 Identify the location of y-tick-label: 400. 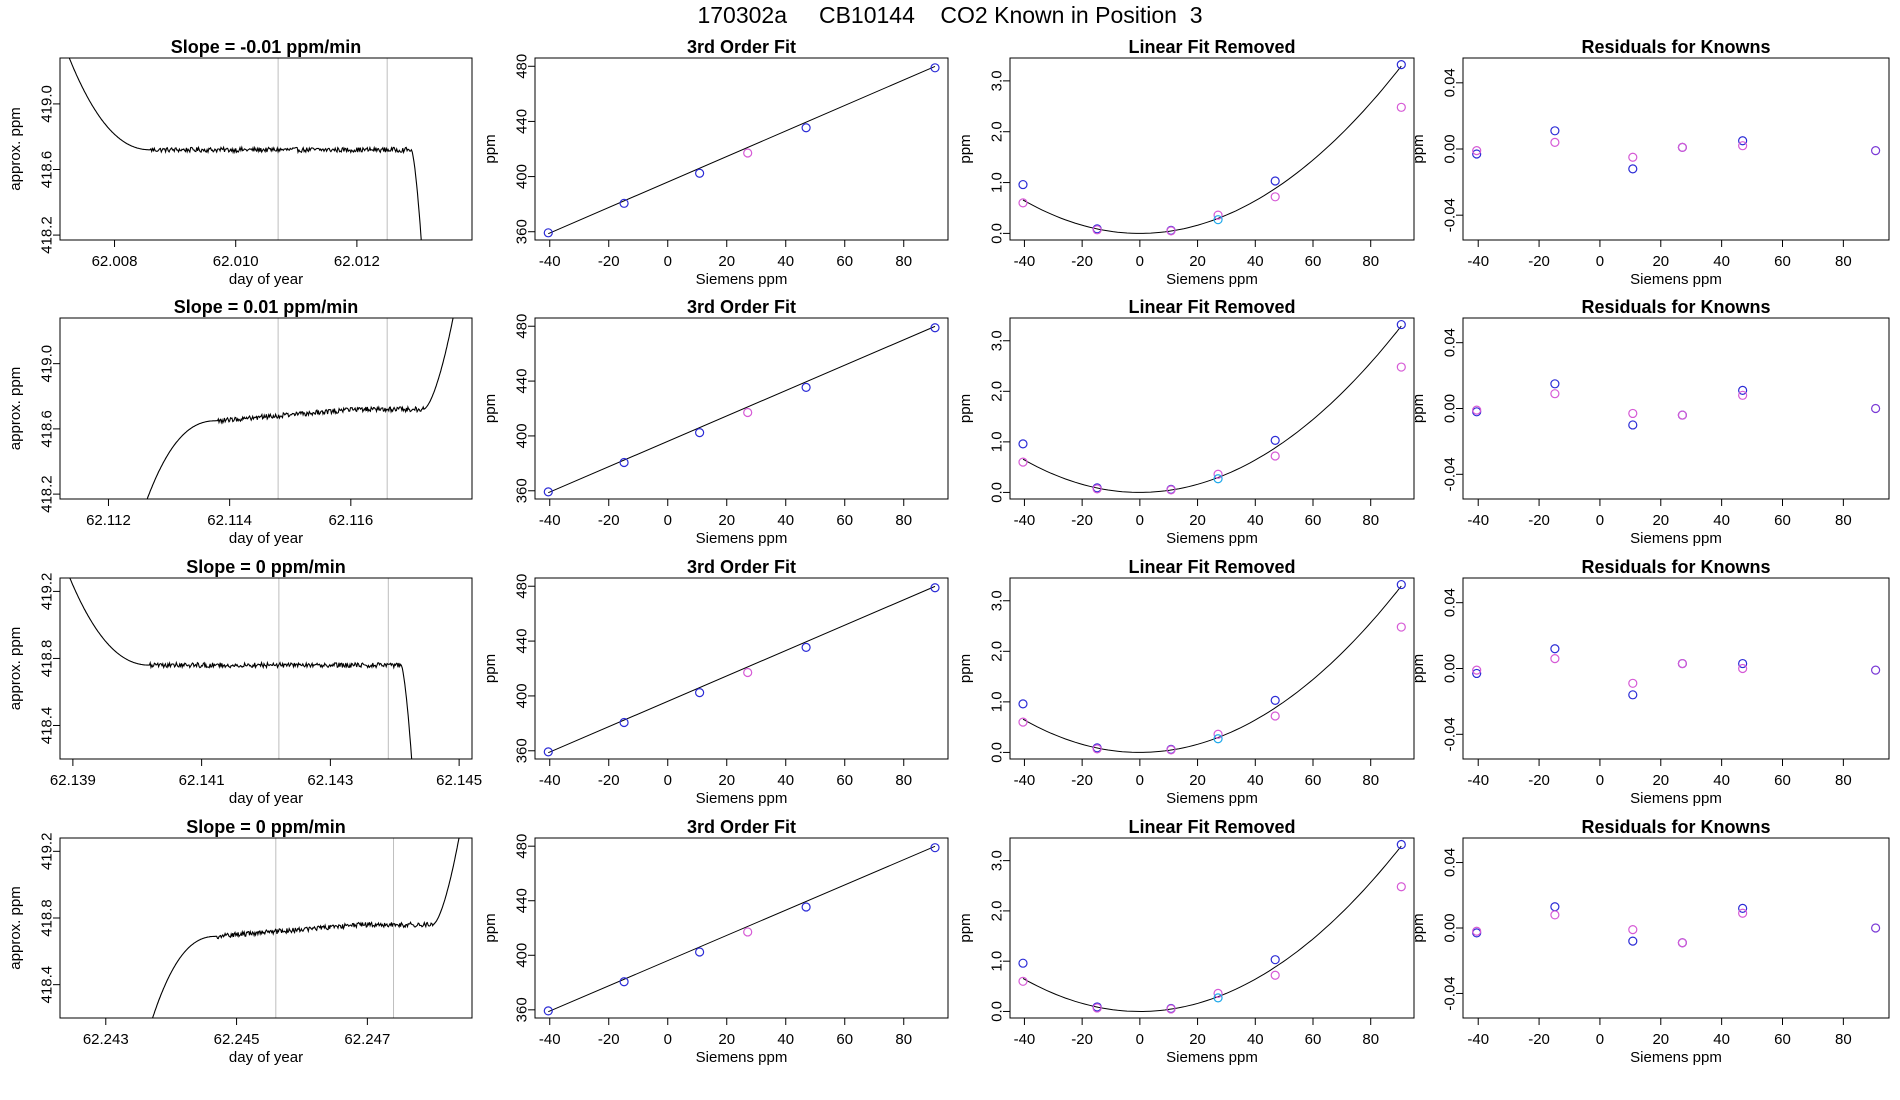
(522, 435).